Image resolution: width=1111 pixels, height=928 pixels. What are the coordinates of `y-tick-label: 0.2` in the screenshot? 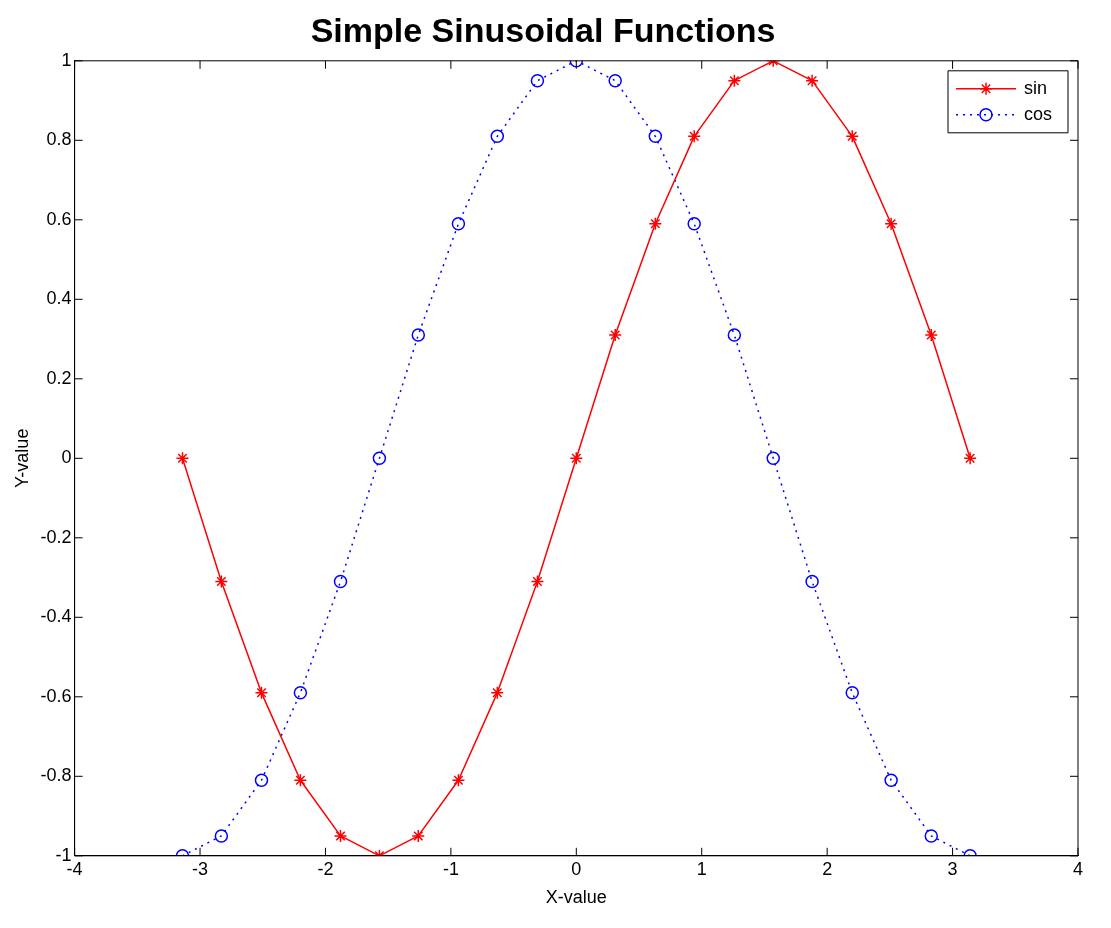 It's located at (59, 377).